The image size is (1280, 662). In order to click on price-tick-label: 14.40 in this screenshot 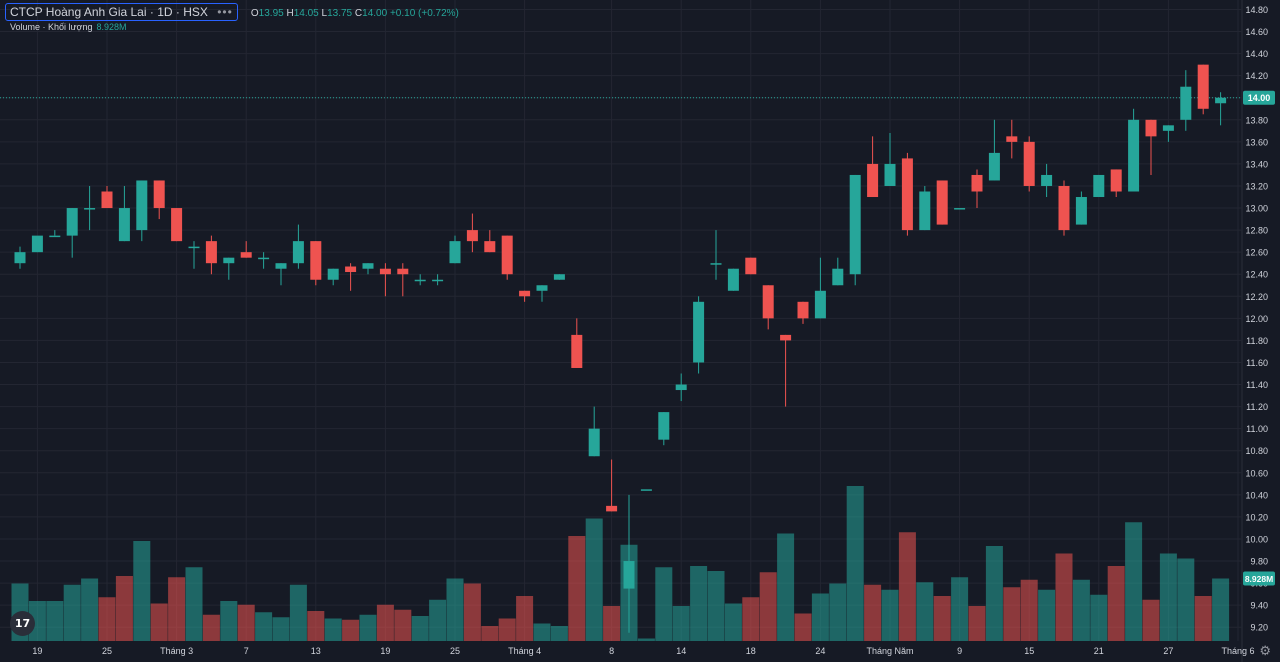, I will do `click(1256, 54)`.